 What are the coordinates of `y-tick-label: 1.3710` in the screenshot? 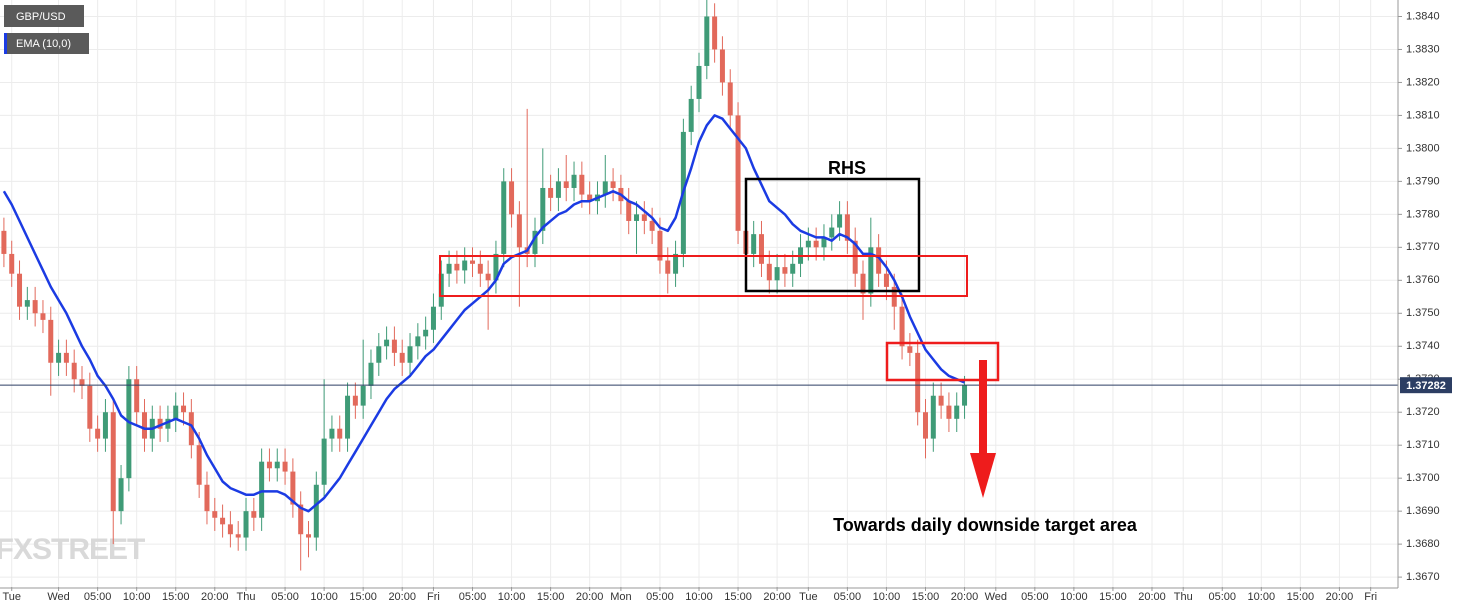 It's located at (1423, 445).